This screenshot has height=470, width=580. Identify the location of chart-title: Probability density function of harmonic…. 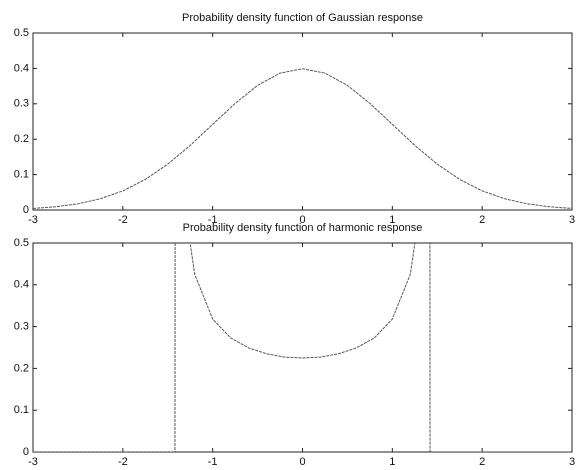
(303, 228).